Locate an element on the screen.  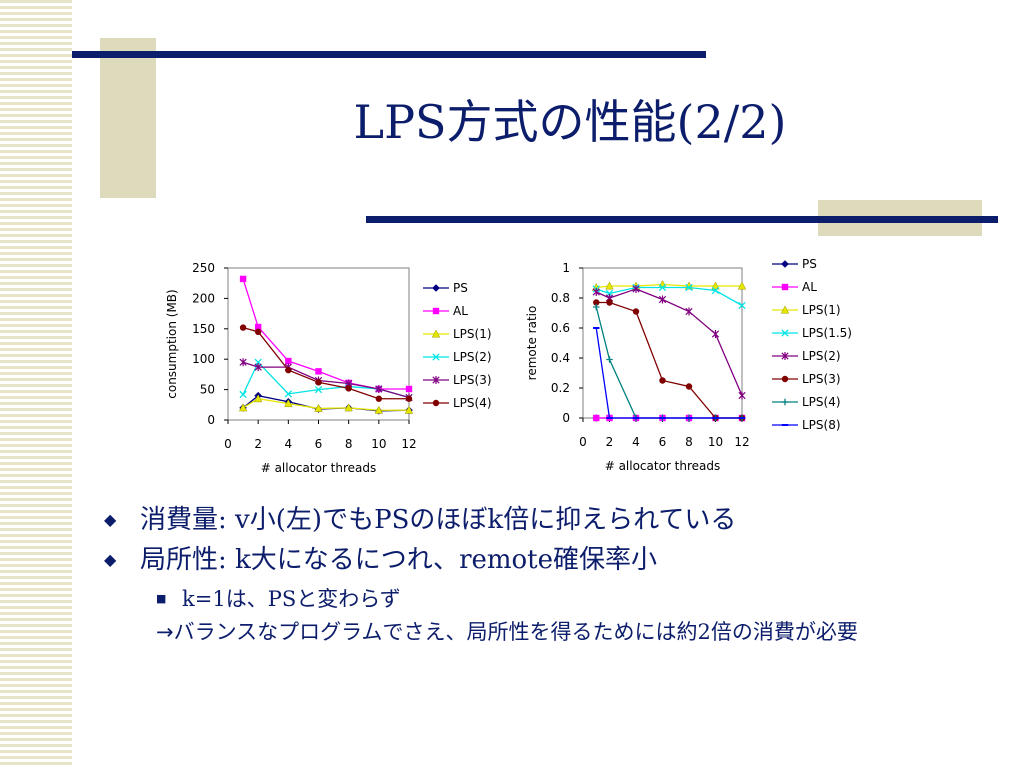
bullet-text-part: でも is located at coordinates (348, 520).